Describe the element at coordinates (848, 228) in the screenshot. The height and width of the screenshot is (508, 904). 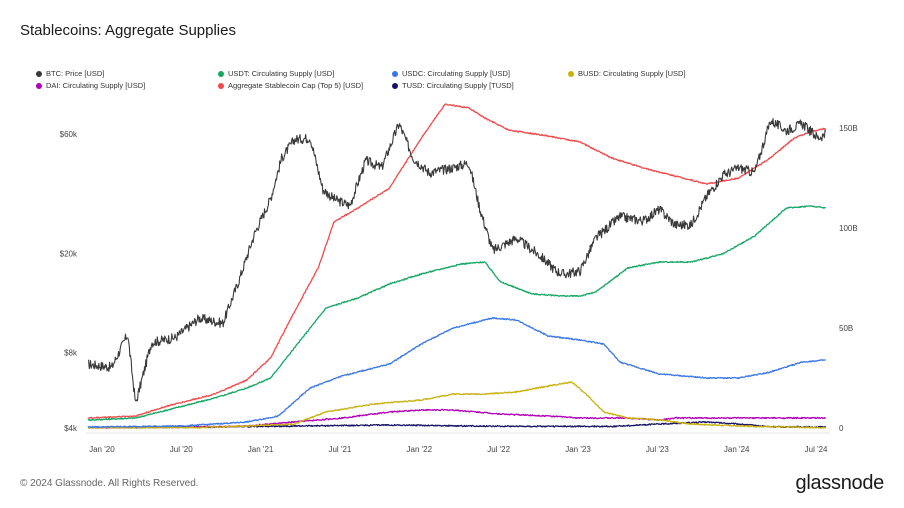
I see `y-right-tick-label: 100B` at that location.